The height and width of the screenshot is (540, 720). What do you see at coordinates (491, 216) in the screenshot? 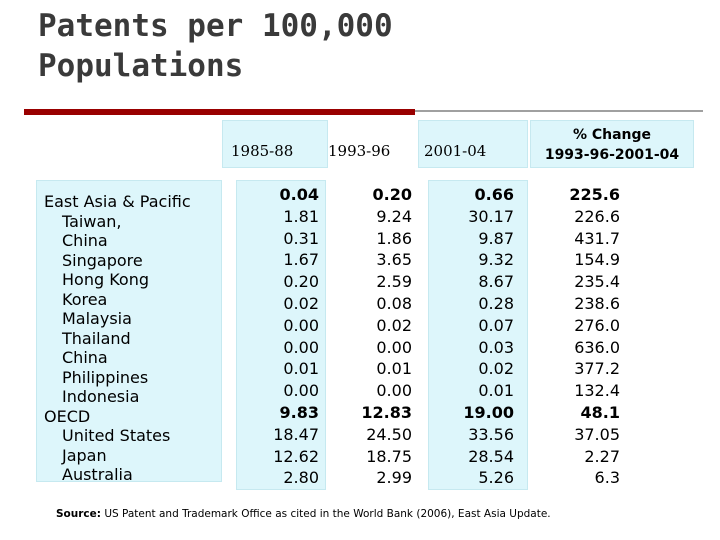
I see `table-cell: 30.17` at bounding box center [491, 216].